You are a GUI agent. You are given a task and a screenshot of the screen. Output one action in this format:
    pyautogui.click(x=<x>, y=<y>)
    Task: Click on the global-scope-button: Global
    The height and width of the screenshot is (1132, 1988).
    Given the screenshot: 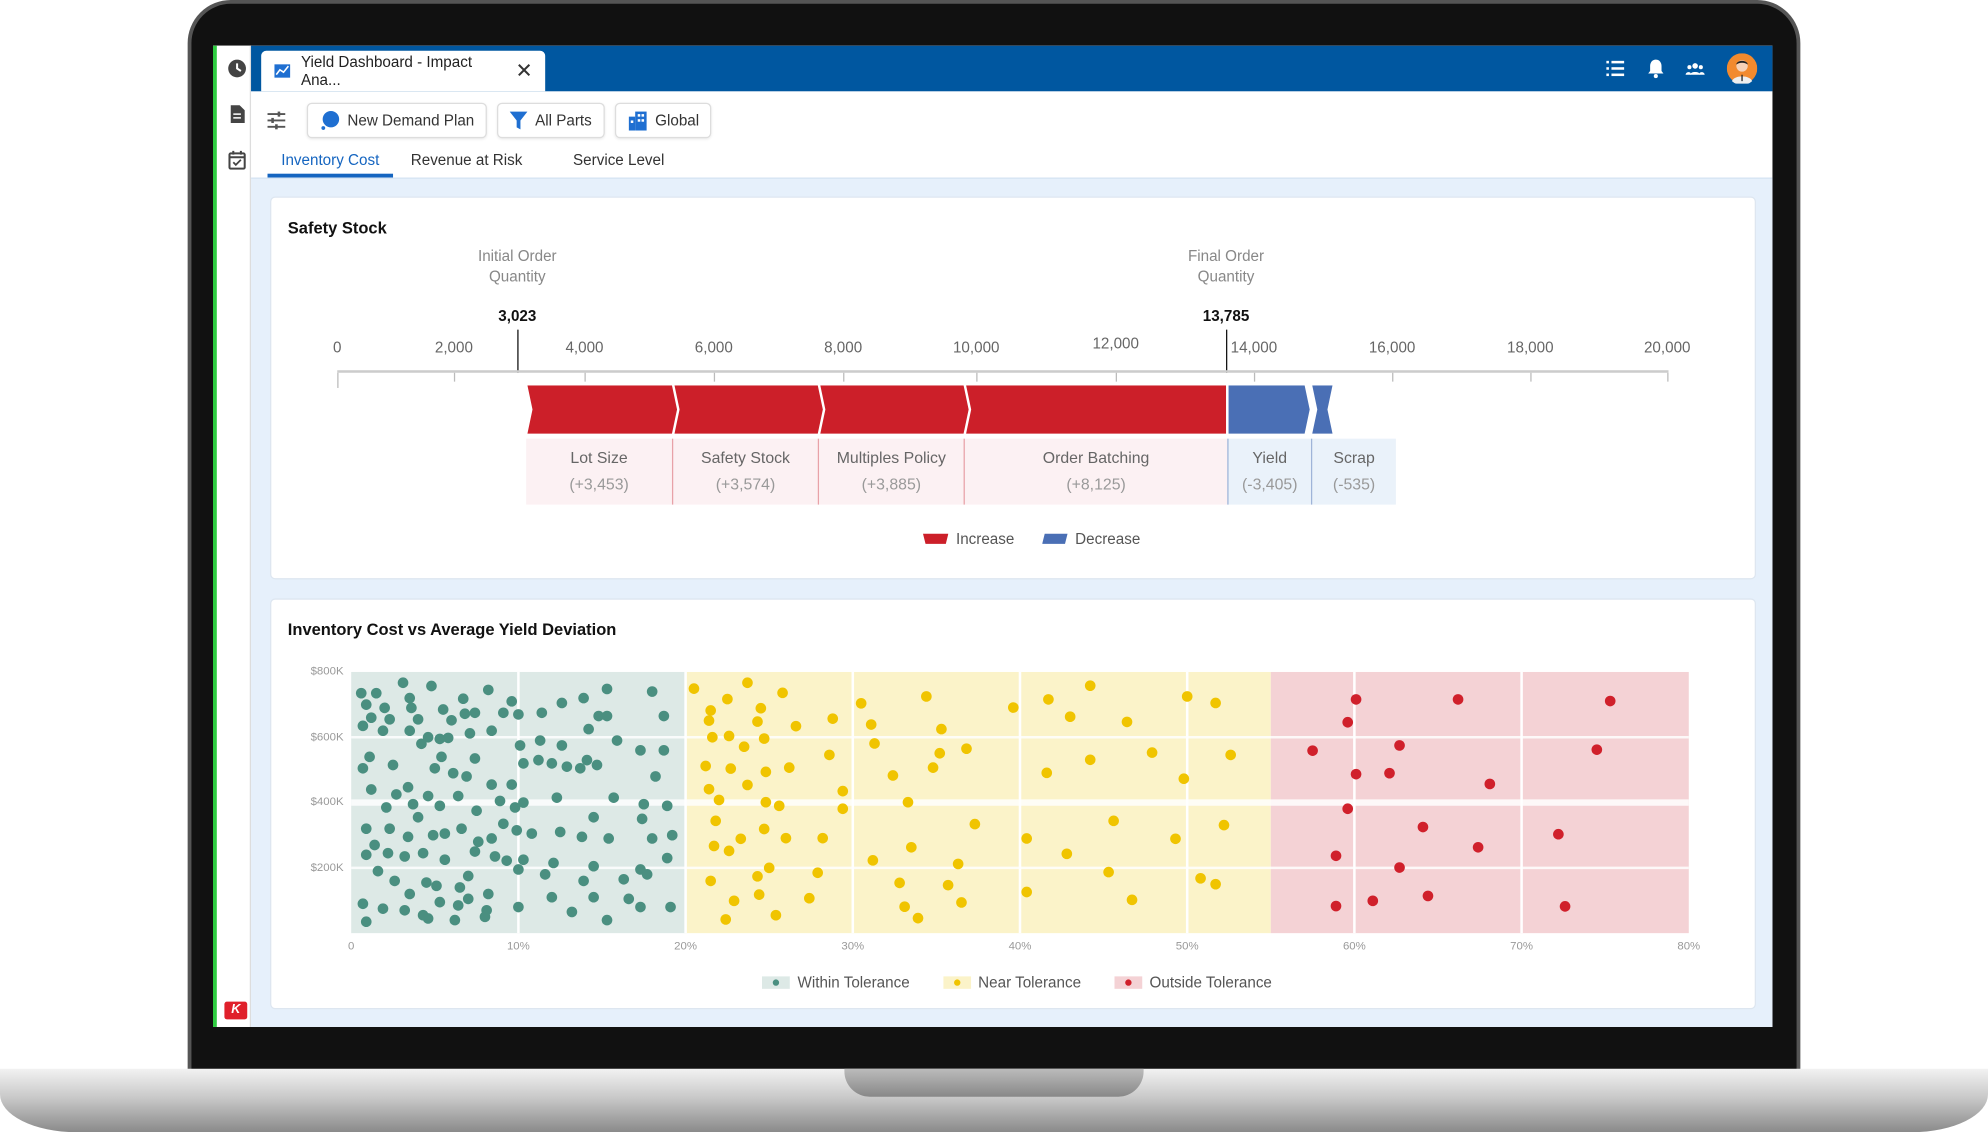 What is the action you would take?
    pyautogui.click(x=663, y=120)
    